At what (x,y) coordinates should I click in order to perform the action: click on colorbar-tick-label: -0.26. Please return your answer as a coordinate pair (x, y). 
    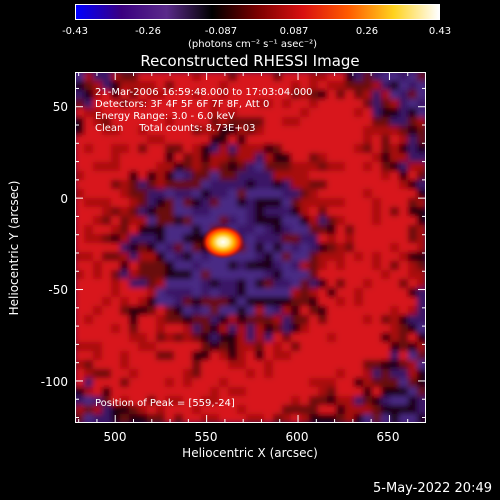
    Looking at the image, I should click on (148, 31).